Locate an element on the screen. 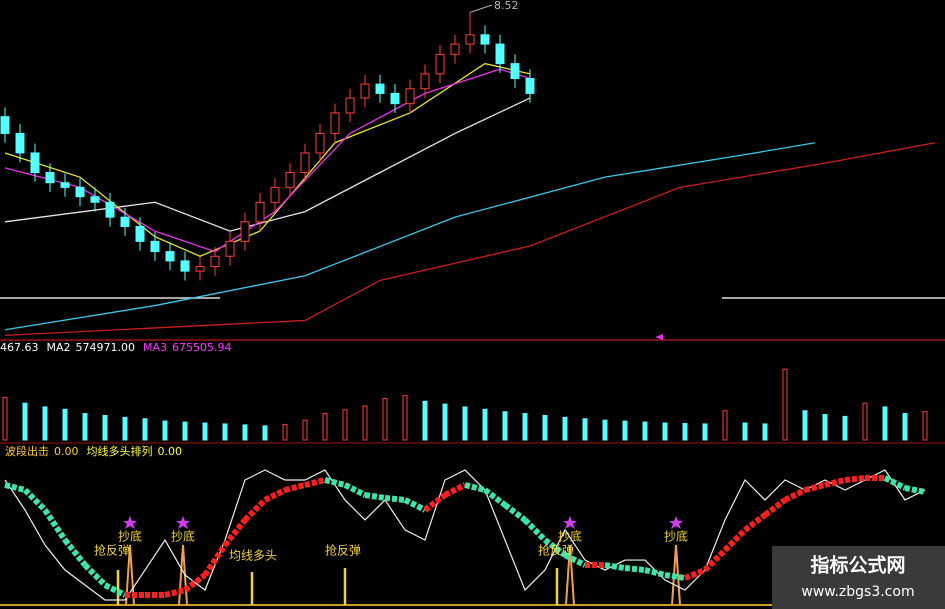 This screenshot has width=945, height=609. header-value: 0.00 is located at coordinates (66, 451).